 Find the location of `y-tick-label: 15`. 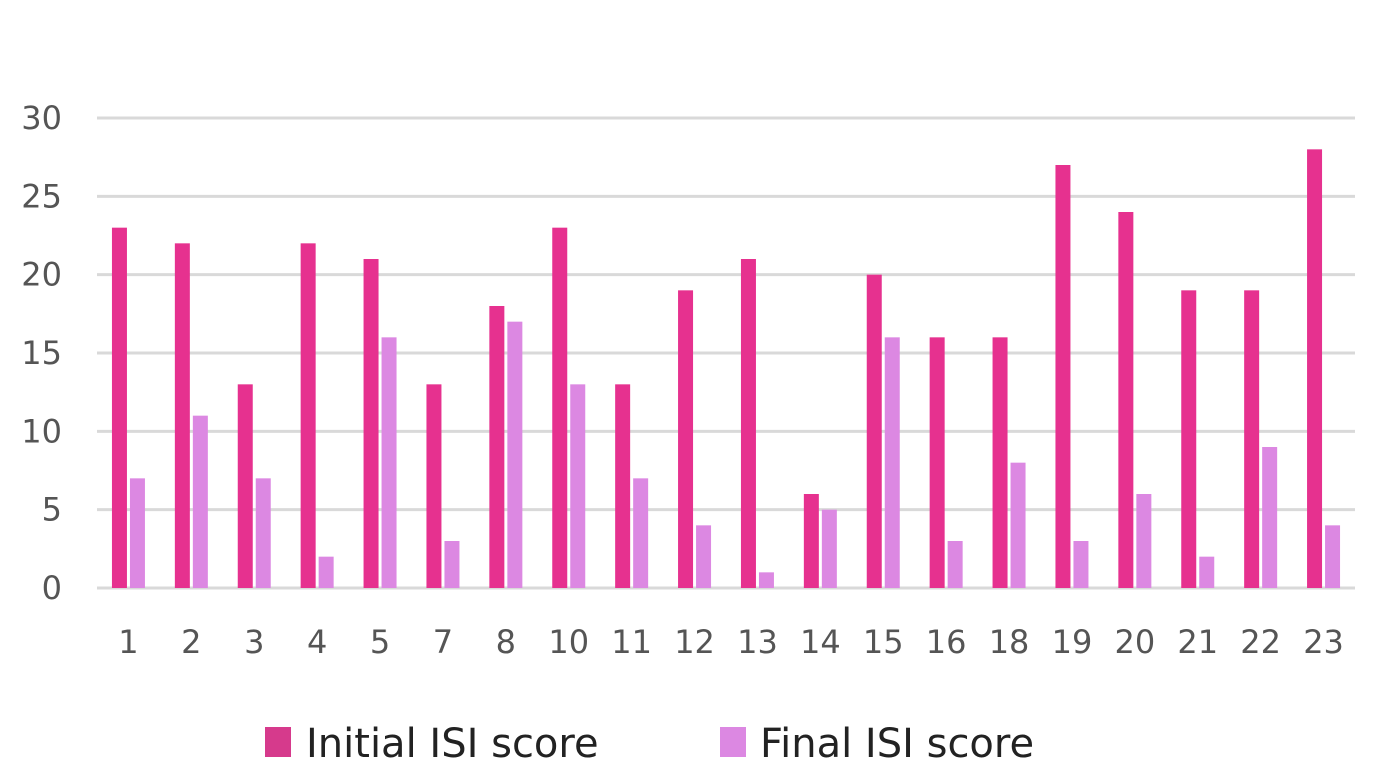

y-tick-label: 15 is located at coordinates (41, 353).